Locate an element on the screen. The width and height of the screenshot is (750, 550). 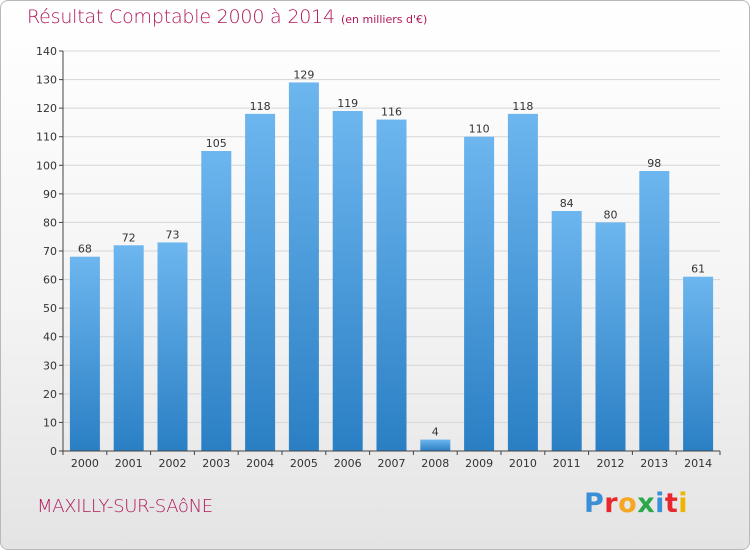
bar-2007 is located at coordinates (391, 285).